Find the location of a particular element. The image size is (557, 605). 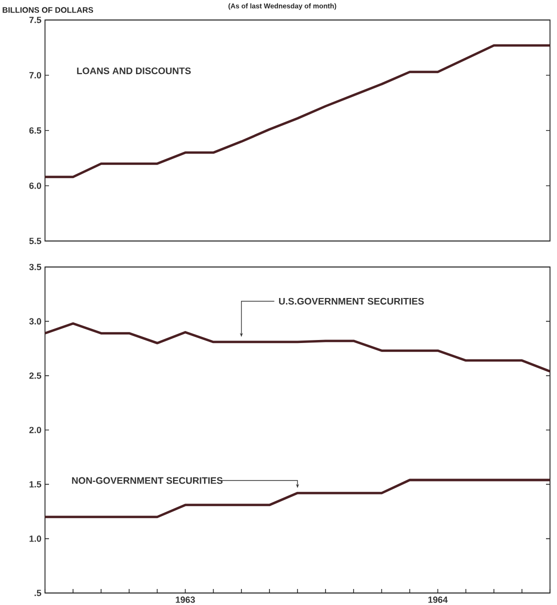

y-tick-label: 2.5 is located at coordinates (35, 375).